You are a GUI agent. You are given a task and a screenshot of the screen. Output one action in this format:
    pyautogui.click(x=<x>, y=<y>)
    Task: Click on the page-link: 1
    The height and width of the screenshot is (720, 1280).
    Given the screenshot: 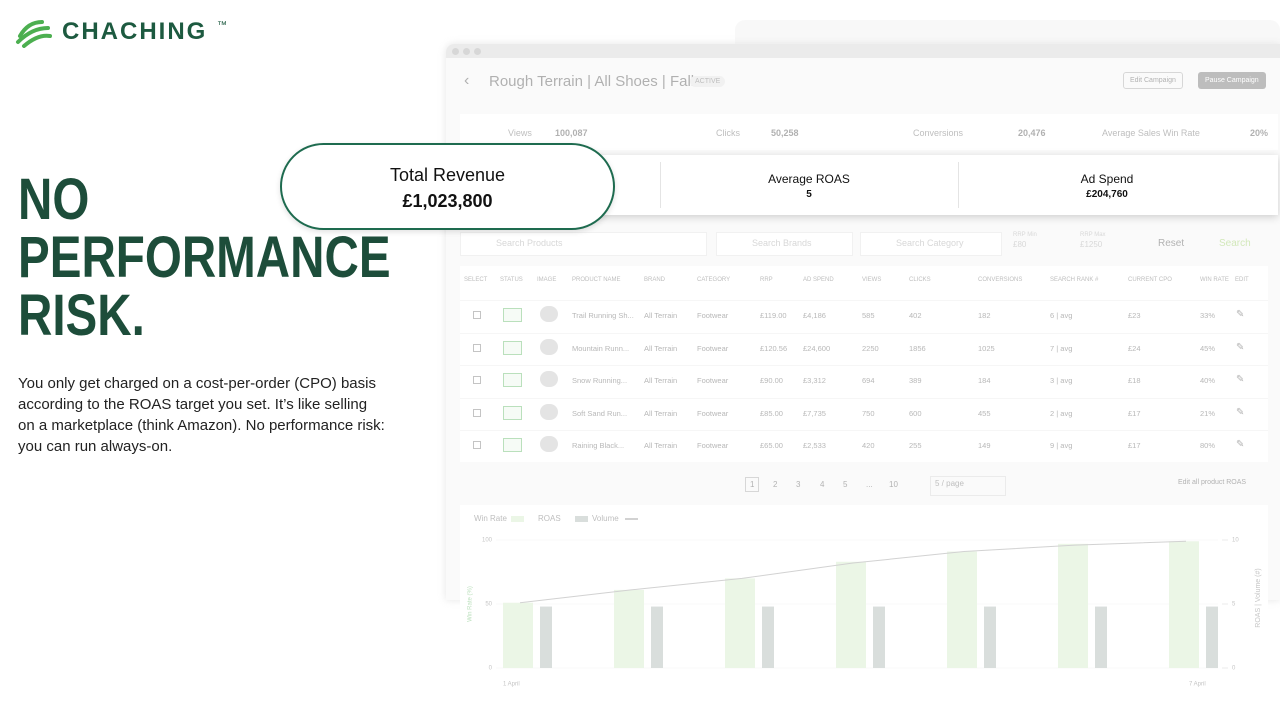 What is the action you would take?
    pyautogui.click(x=752, y=484)
    